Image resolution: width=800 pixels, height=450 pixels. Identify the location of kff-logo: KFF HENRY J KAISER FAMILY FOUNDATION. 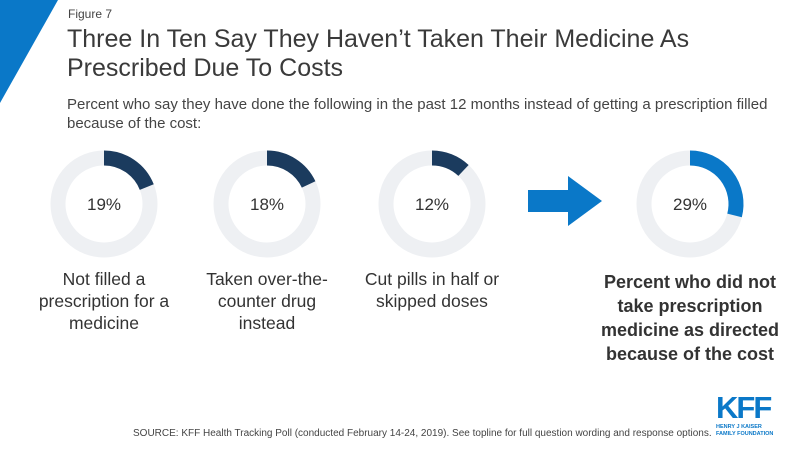
(744, 415).